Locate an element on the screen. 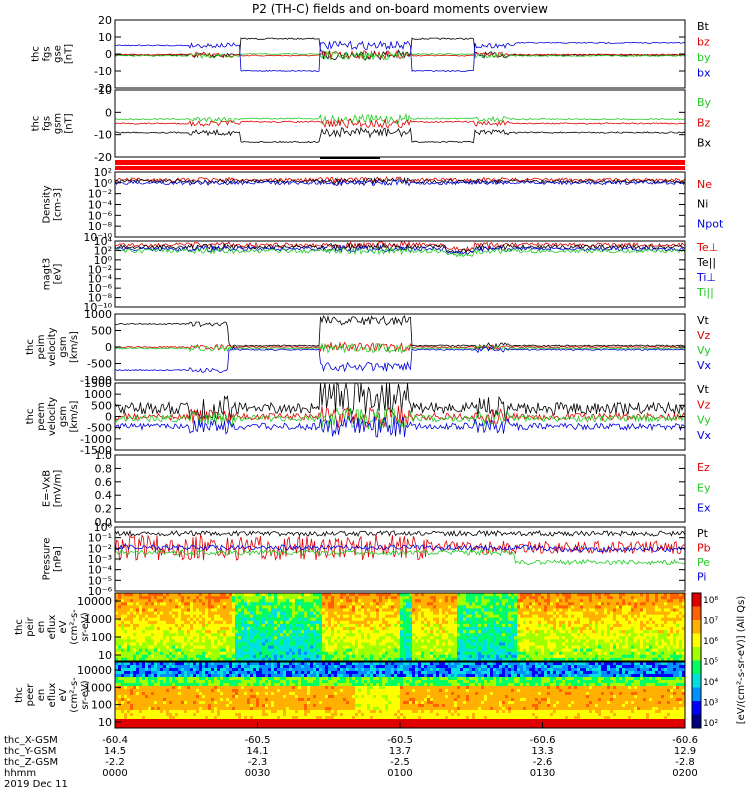  ytick-label: 10 is located at coordinates (105, 655).